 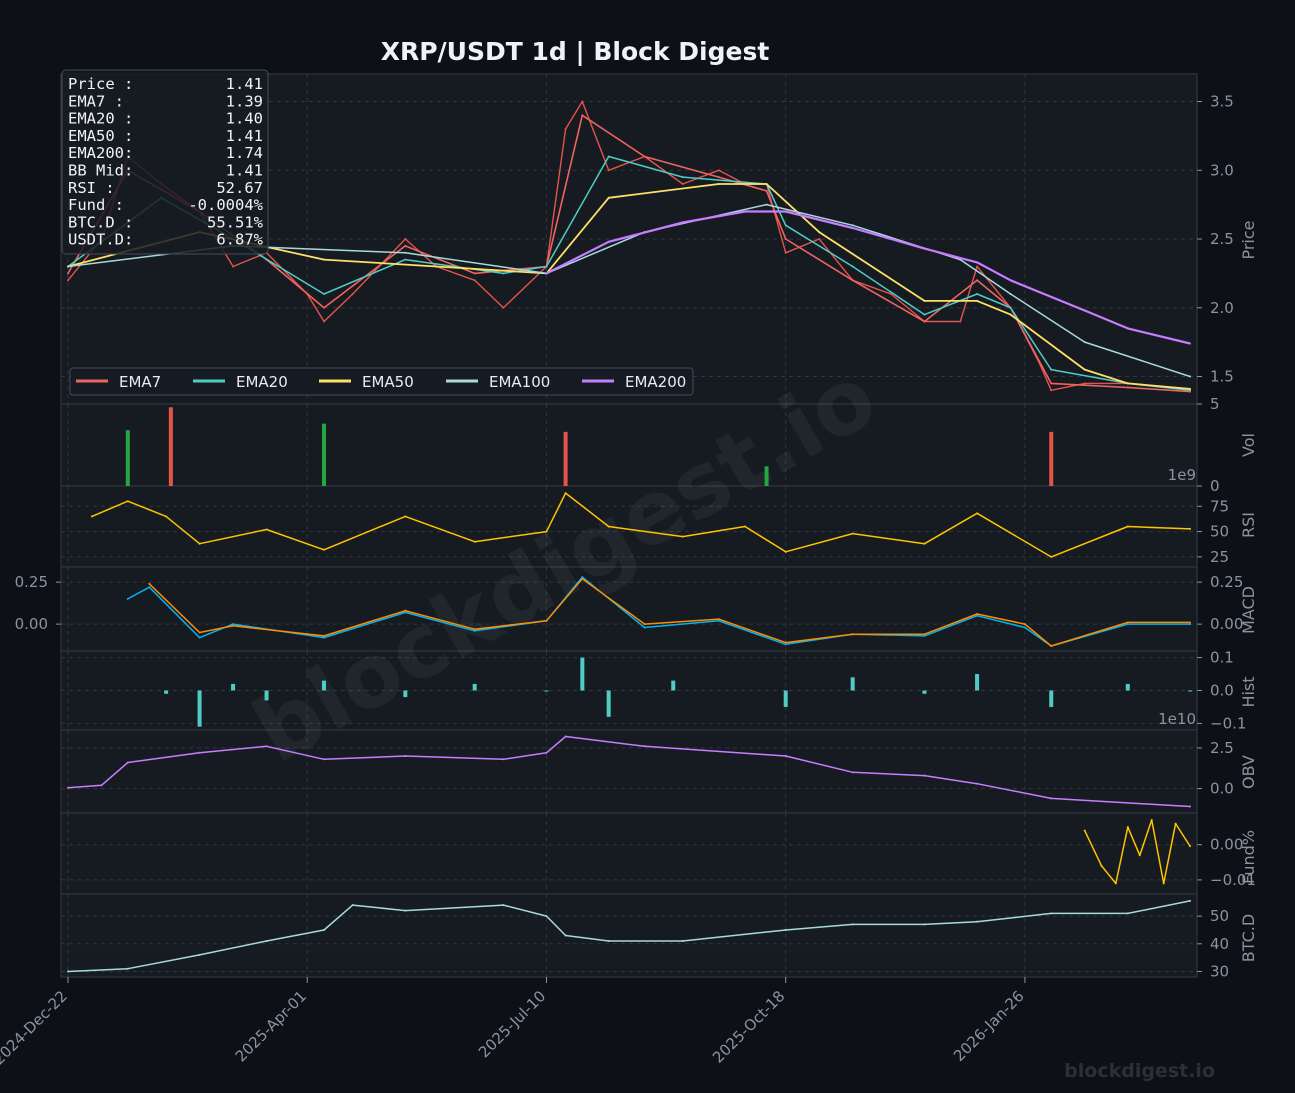 What do you see at coordinates (244, 101) in the screenshot?
I see `info-value: 1.39` at bounding box center [244, 101].